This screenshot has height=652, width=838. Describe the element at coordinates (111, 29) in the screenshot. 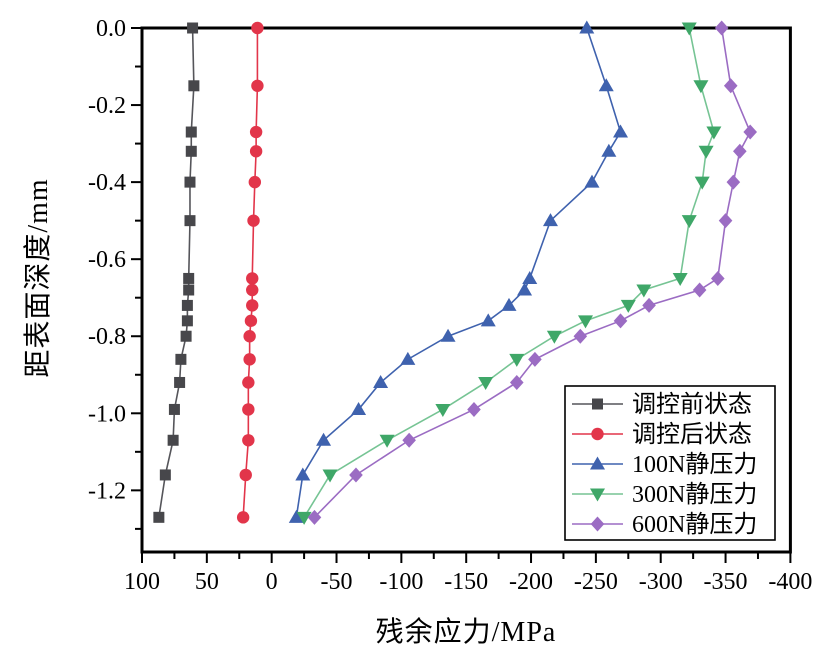

I see `y-tick-label: 0.0` at that location.